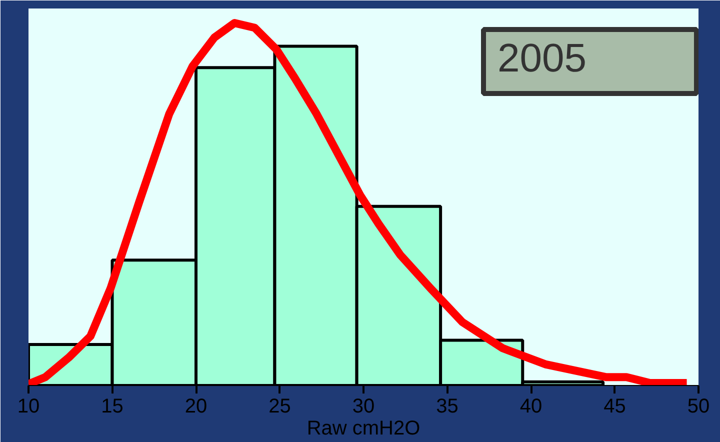  Describe the element at coordinates (542, 58) in the screenshot. I see `annotation: 2005` at that location.